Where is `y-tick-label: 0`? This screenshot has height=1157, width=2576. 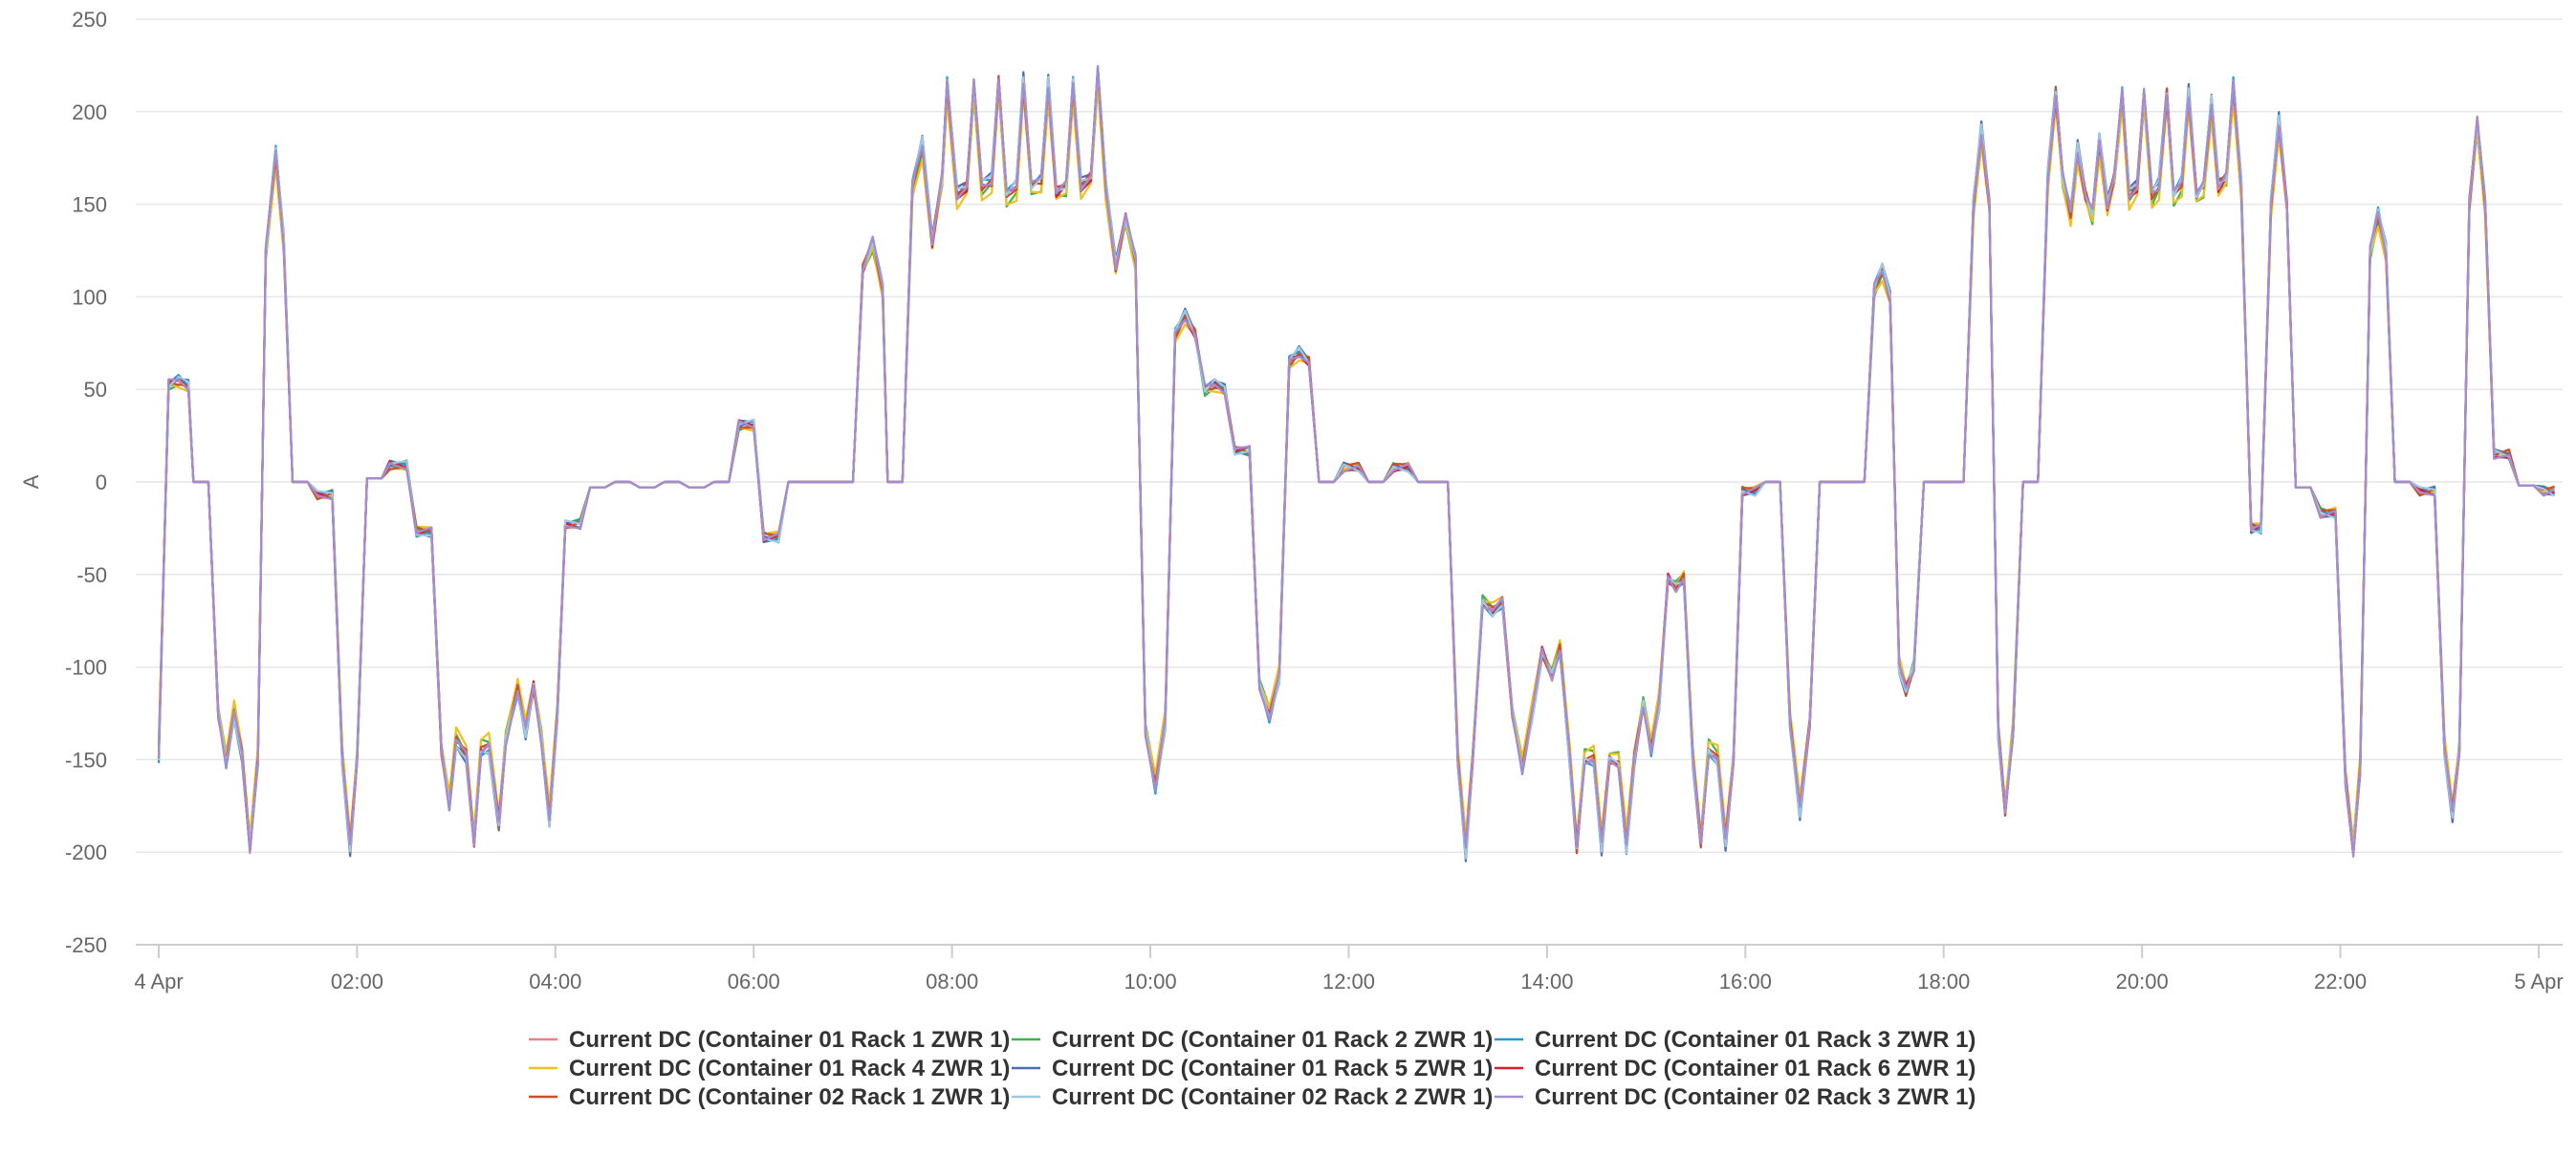
y-tick-label: 0 is located at coordinates (101, 482).